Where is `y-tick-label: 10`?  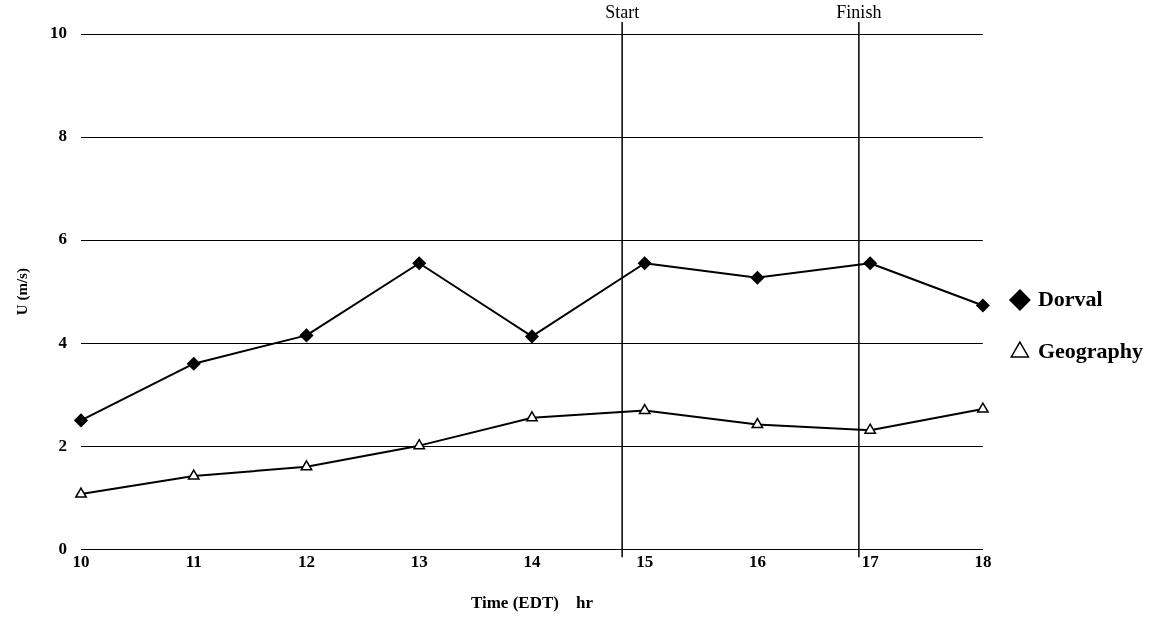 y-tick-label: 10 is located at coordinates (58, 33).